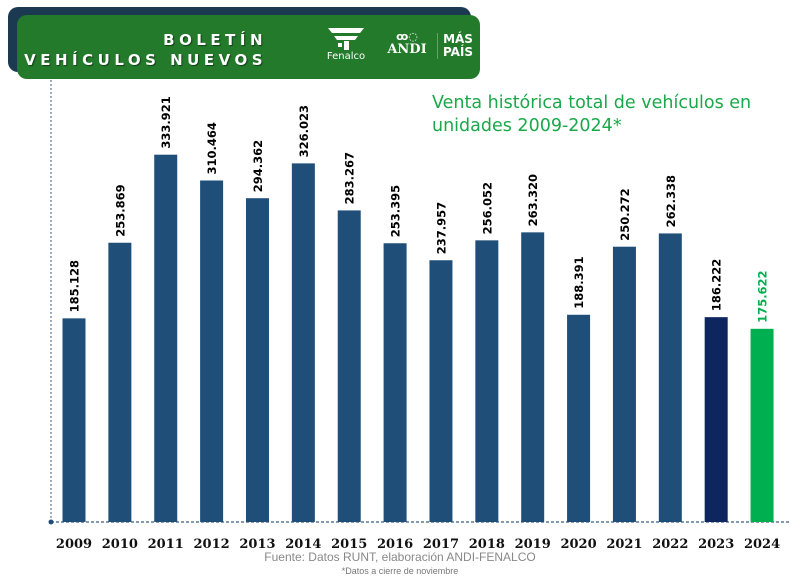 The width and height of the screenshot is (800, 579). I want to click on bar-2022, so click(670, 377).